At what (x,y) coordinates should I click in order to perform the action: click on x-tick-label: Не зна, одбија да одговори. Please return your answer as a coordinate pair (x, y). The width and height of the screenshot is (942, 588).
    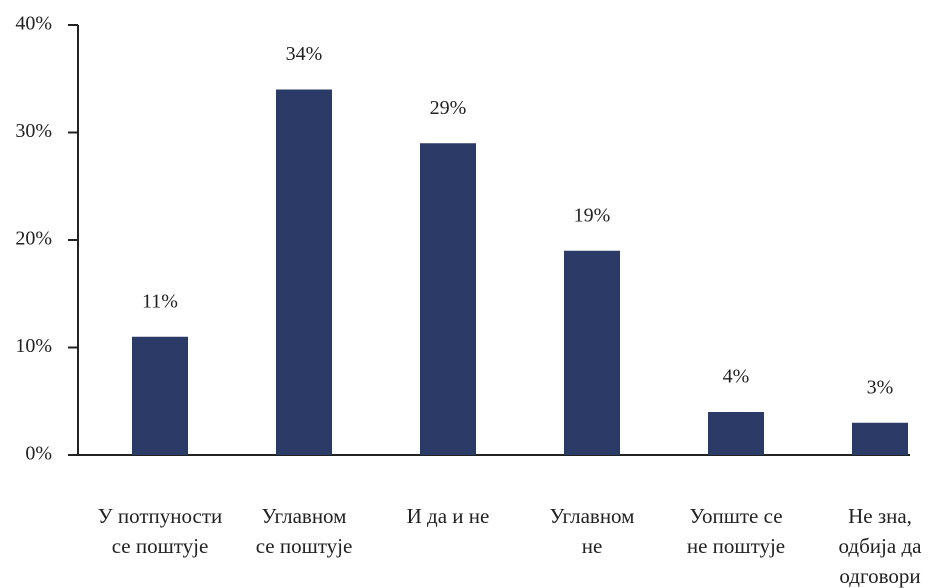
    Looking at the image, I should click on (880, 546).